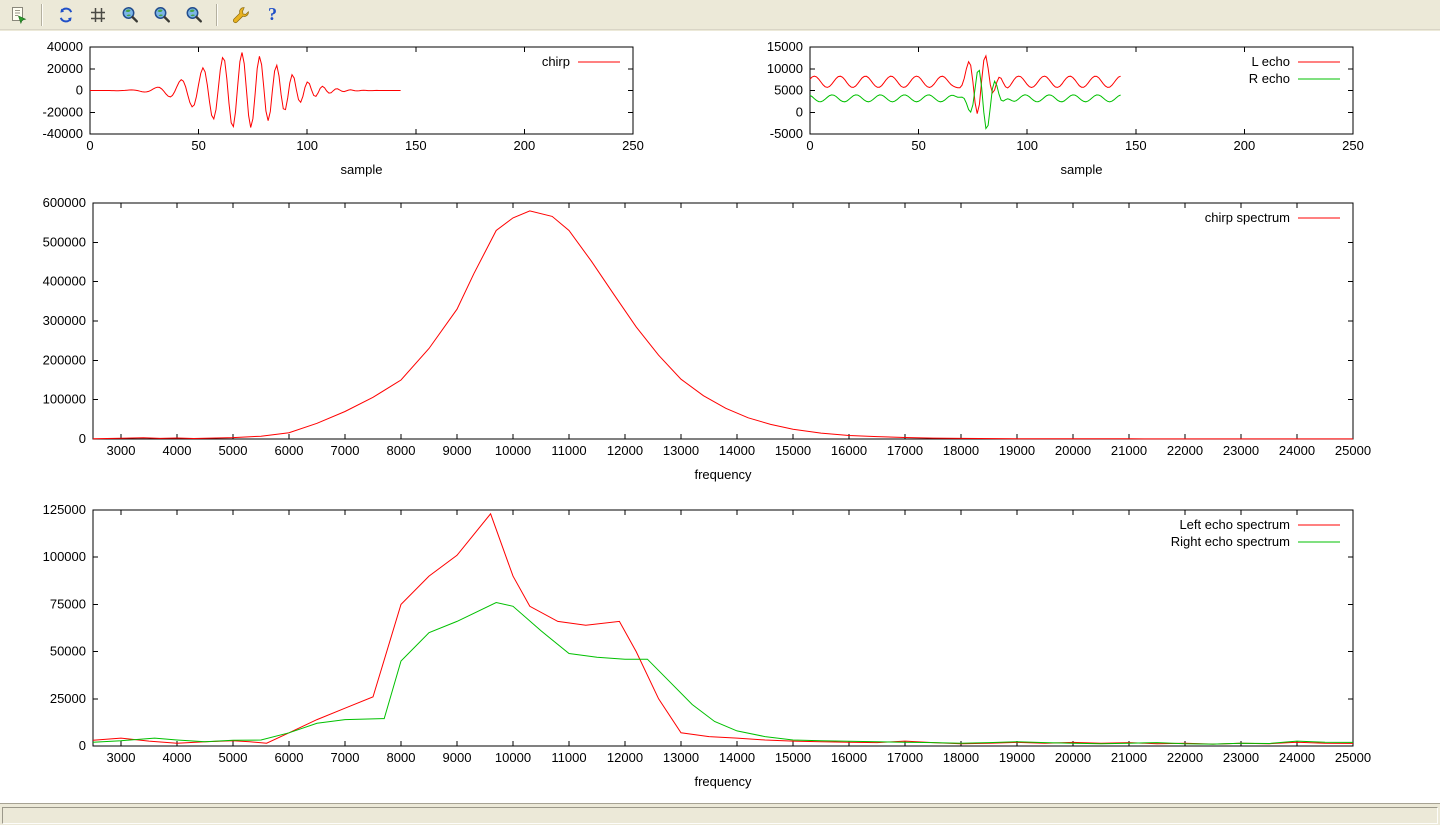 The image size is (1440, 825). What do you see at coordinates (1269, 78) in the screenshot?
I see `legend-label: R echo` at bounding box center [1269, 78].